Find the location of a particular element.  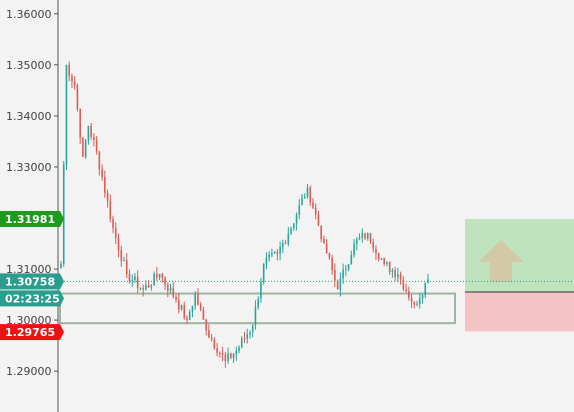

bar-countdown-tag: 02:23:25 is located at coordinates (32, 298).